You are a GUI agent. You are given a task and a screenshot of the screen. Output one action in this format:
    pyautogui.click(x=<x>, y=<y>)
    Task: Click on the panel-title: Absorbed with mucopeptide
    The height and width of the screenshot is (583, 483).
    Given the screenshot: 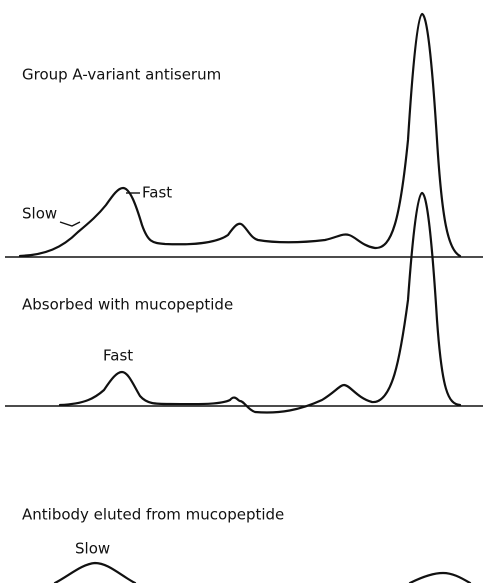 What is the action you would take?
    pyautogui.click(x=127, y=305)
    